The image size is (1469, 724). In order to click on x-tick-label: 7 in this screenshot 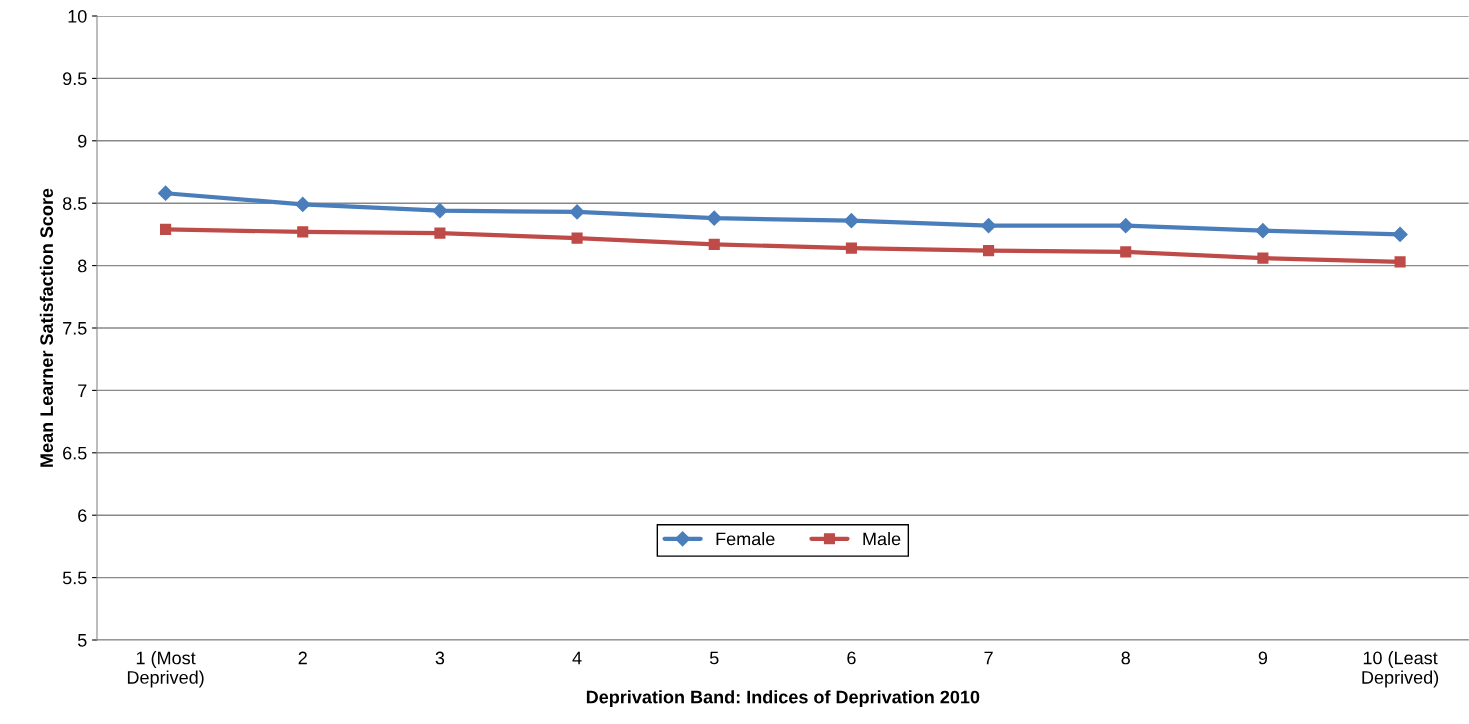, I will do `click(988, 658)`.